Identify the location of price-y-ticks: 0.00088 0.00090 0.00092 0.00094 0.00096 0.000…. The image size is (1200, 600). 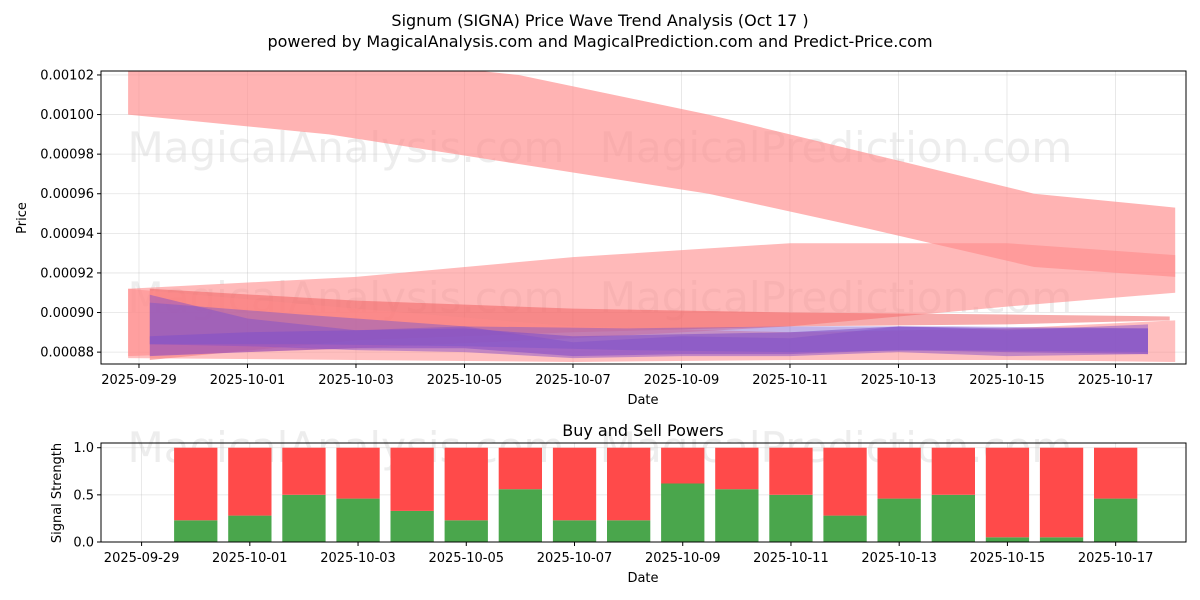
(70, 214).